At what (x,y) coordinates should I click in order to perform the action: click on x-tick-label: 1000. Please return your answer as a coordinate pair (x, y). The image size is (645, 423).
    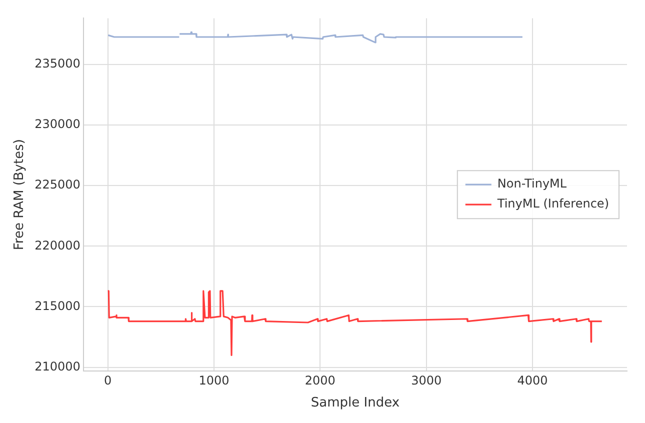
    Looking at the image, I should click on (214, 380).